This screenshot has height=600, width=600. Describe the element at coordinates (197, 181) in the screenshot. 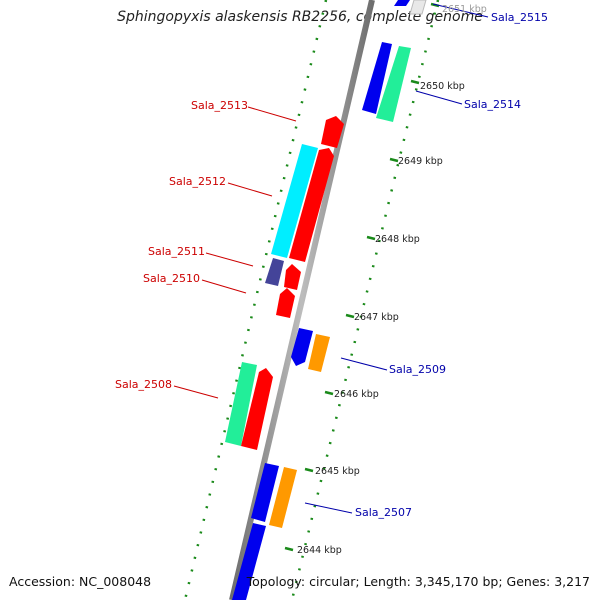

I see `gene-label-sala-2512: Sala_2512` at that location.